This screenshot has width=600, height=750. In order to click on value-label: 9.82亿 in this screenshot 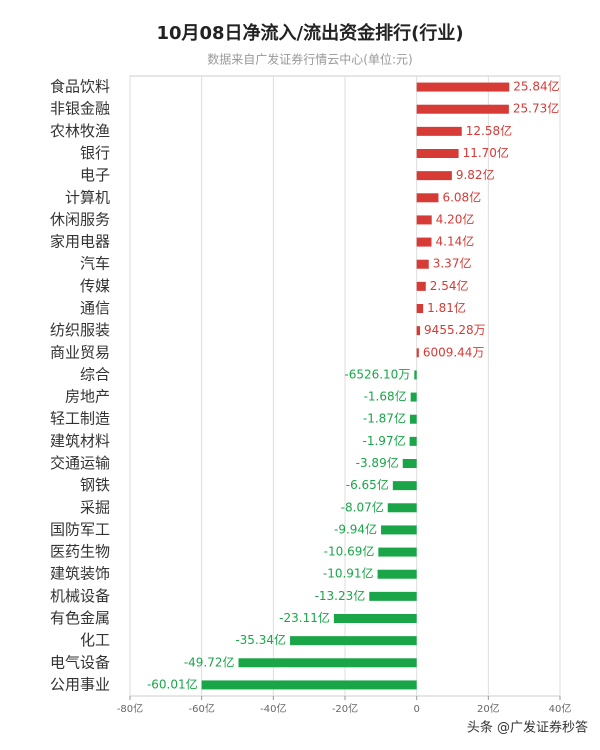, I will do `click(475, 174)`.